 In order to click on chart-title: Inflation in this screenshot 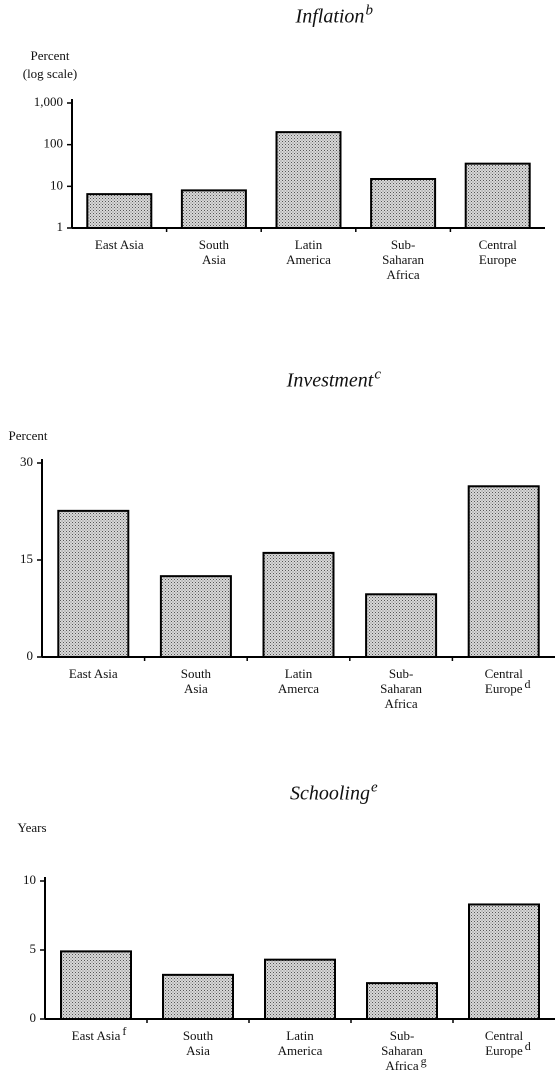, I will do `click(330, 17)`.